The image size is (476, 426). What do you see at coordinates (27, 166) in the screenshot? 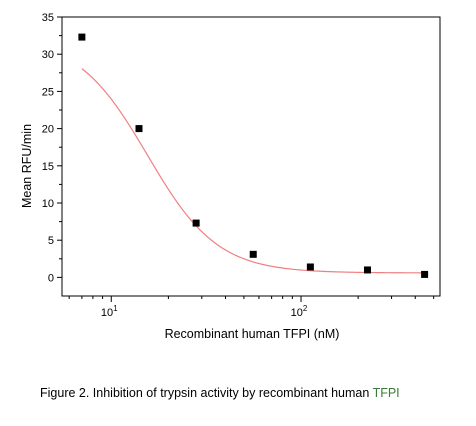
I see `y-axis-label: Mean RFU/min` at bounding box center [27, 166].